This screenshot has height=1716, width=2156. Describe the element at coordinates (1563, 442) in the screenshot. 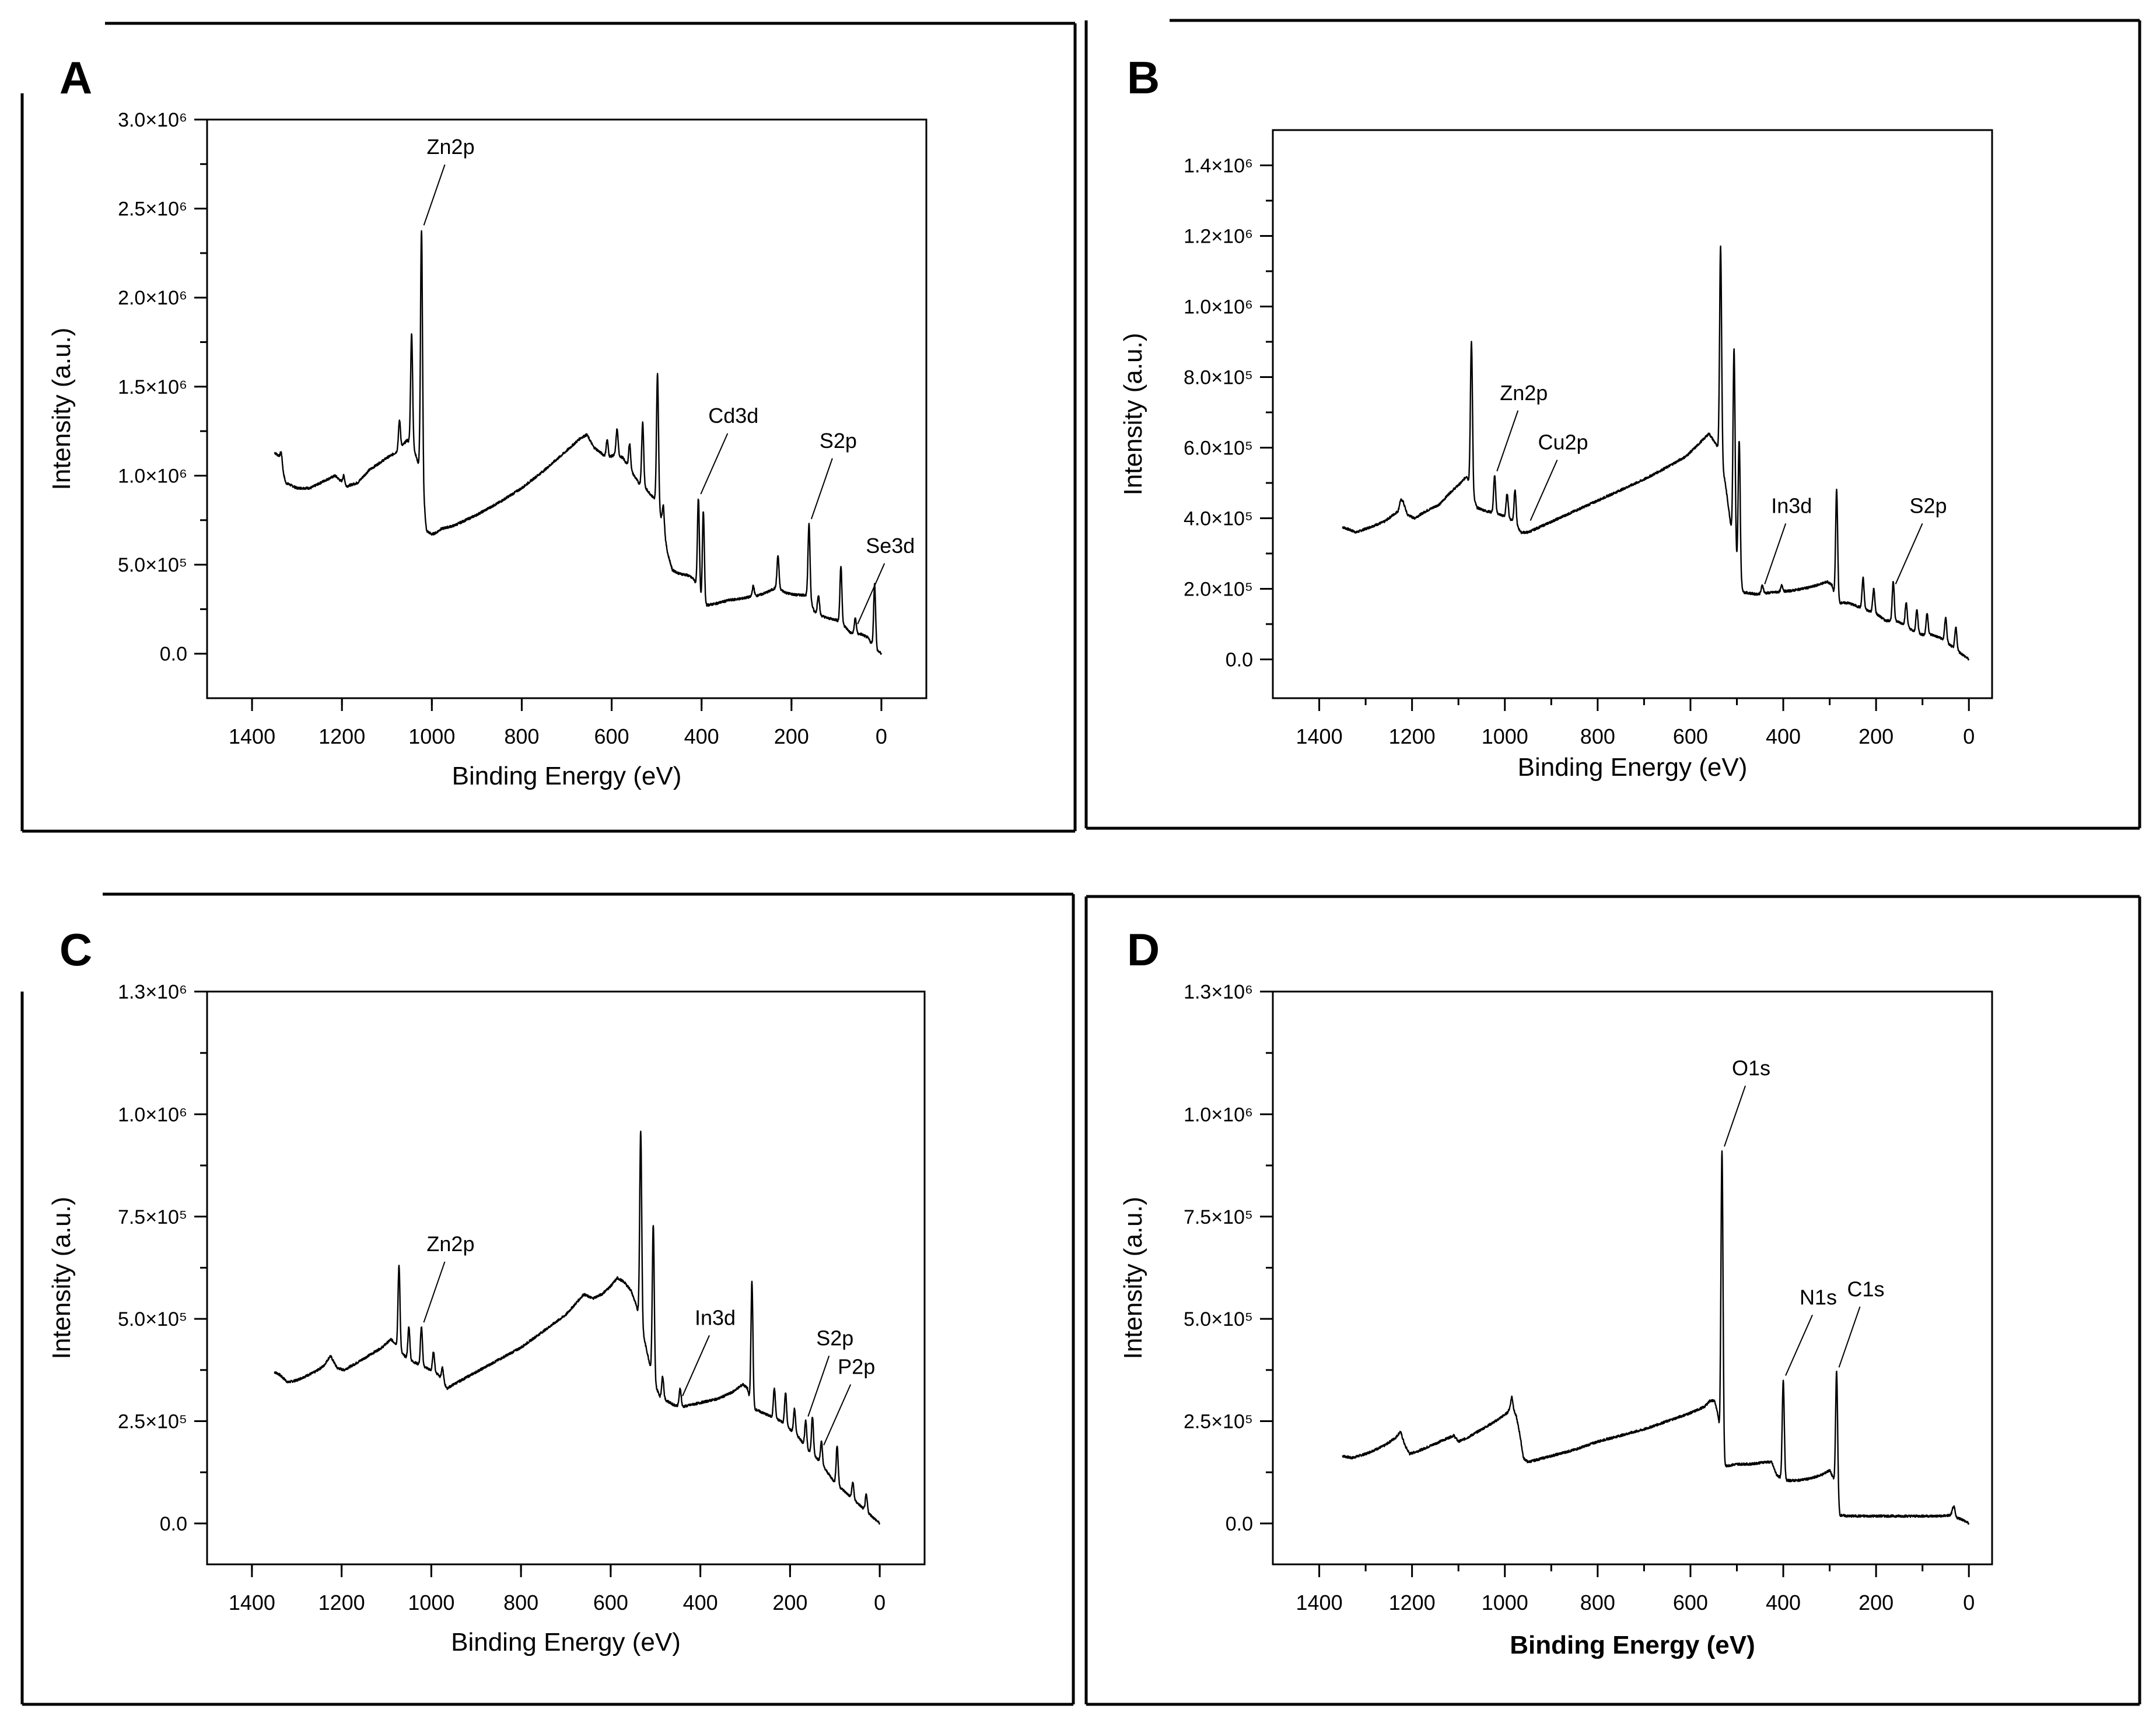

I see `peak-label: Cu2p` at that location.